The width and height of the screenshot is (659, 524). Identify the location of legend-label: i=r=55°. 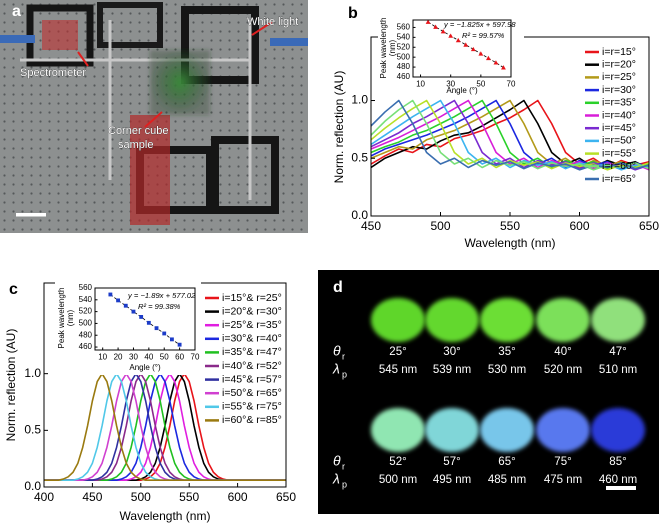
(619, 153).